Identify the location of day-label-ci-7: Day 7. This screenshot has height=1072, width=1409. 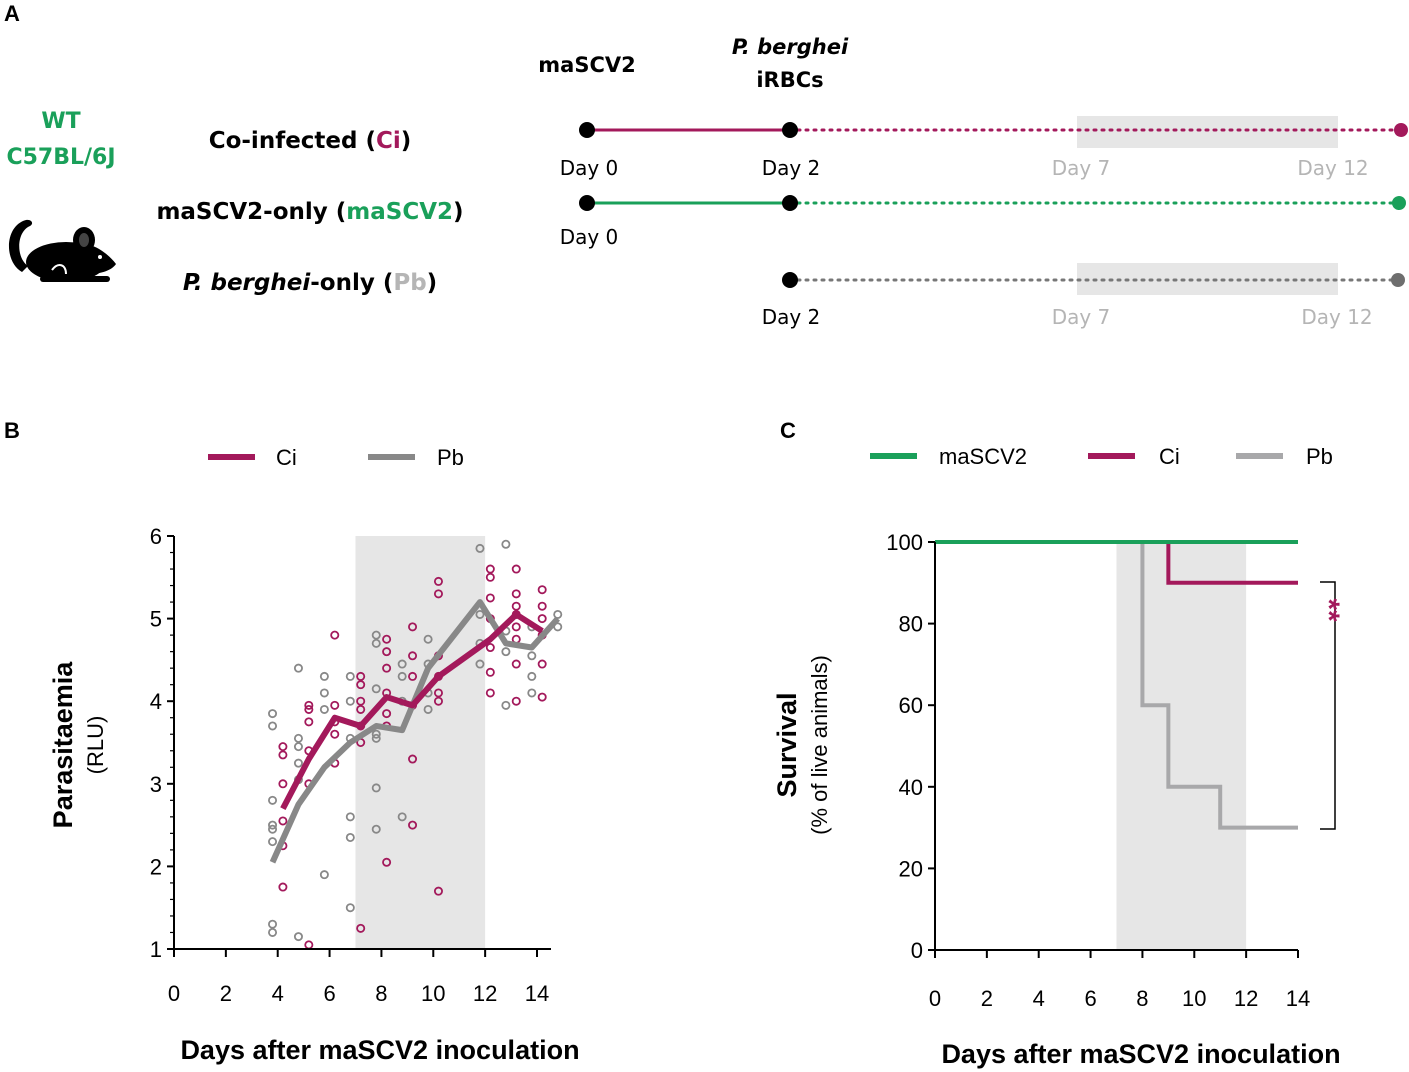
(1081, 168).